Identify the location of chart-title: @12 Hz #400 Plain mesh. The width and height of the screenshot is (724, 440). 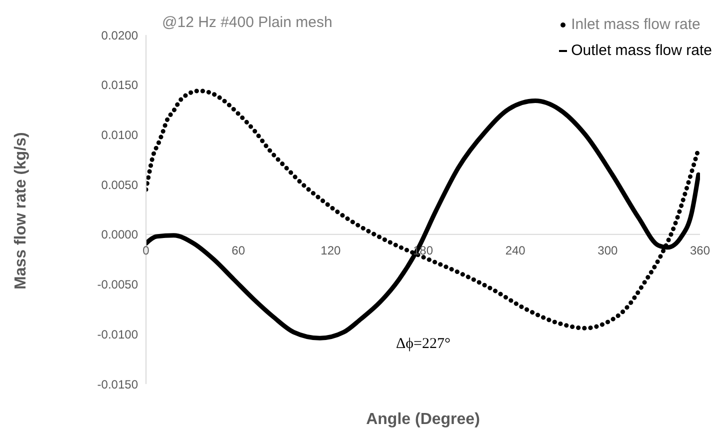
(247, 22).